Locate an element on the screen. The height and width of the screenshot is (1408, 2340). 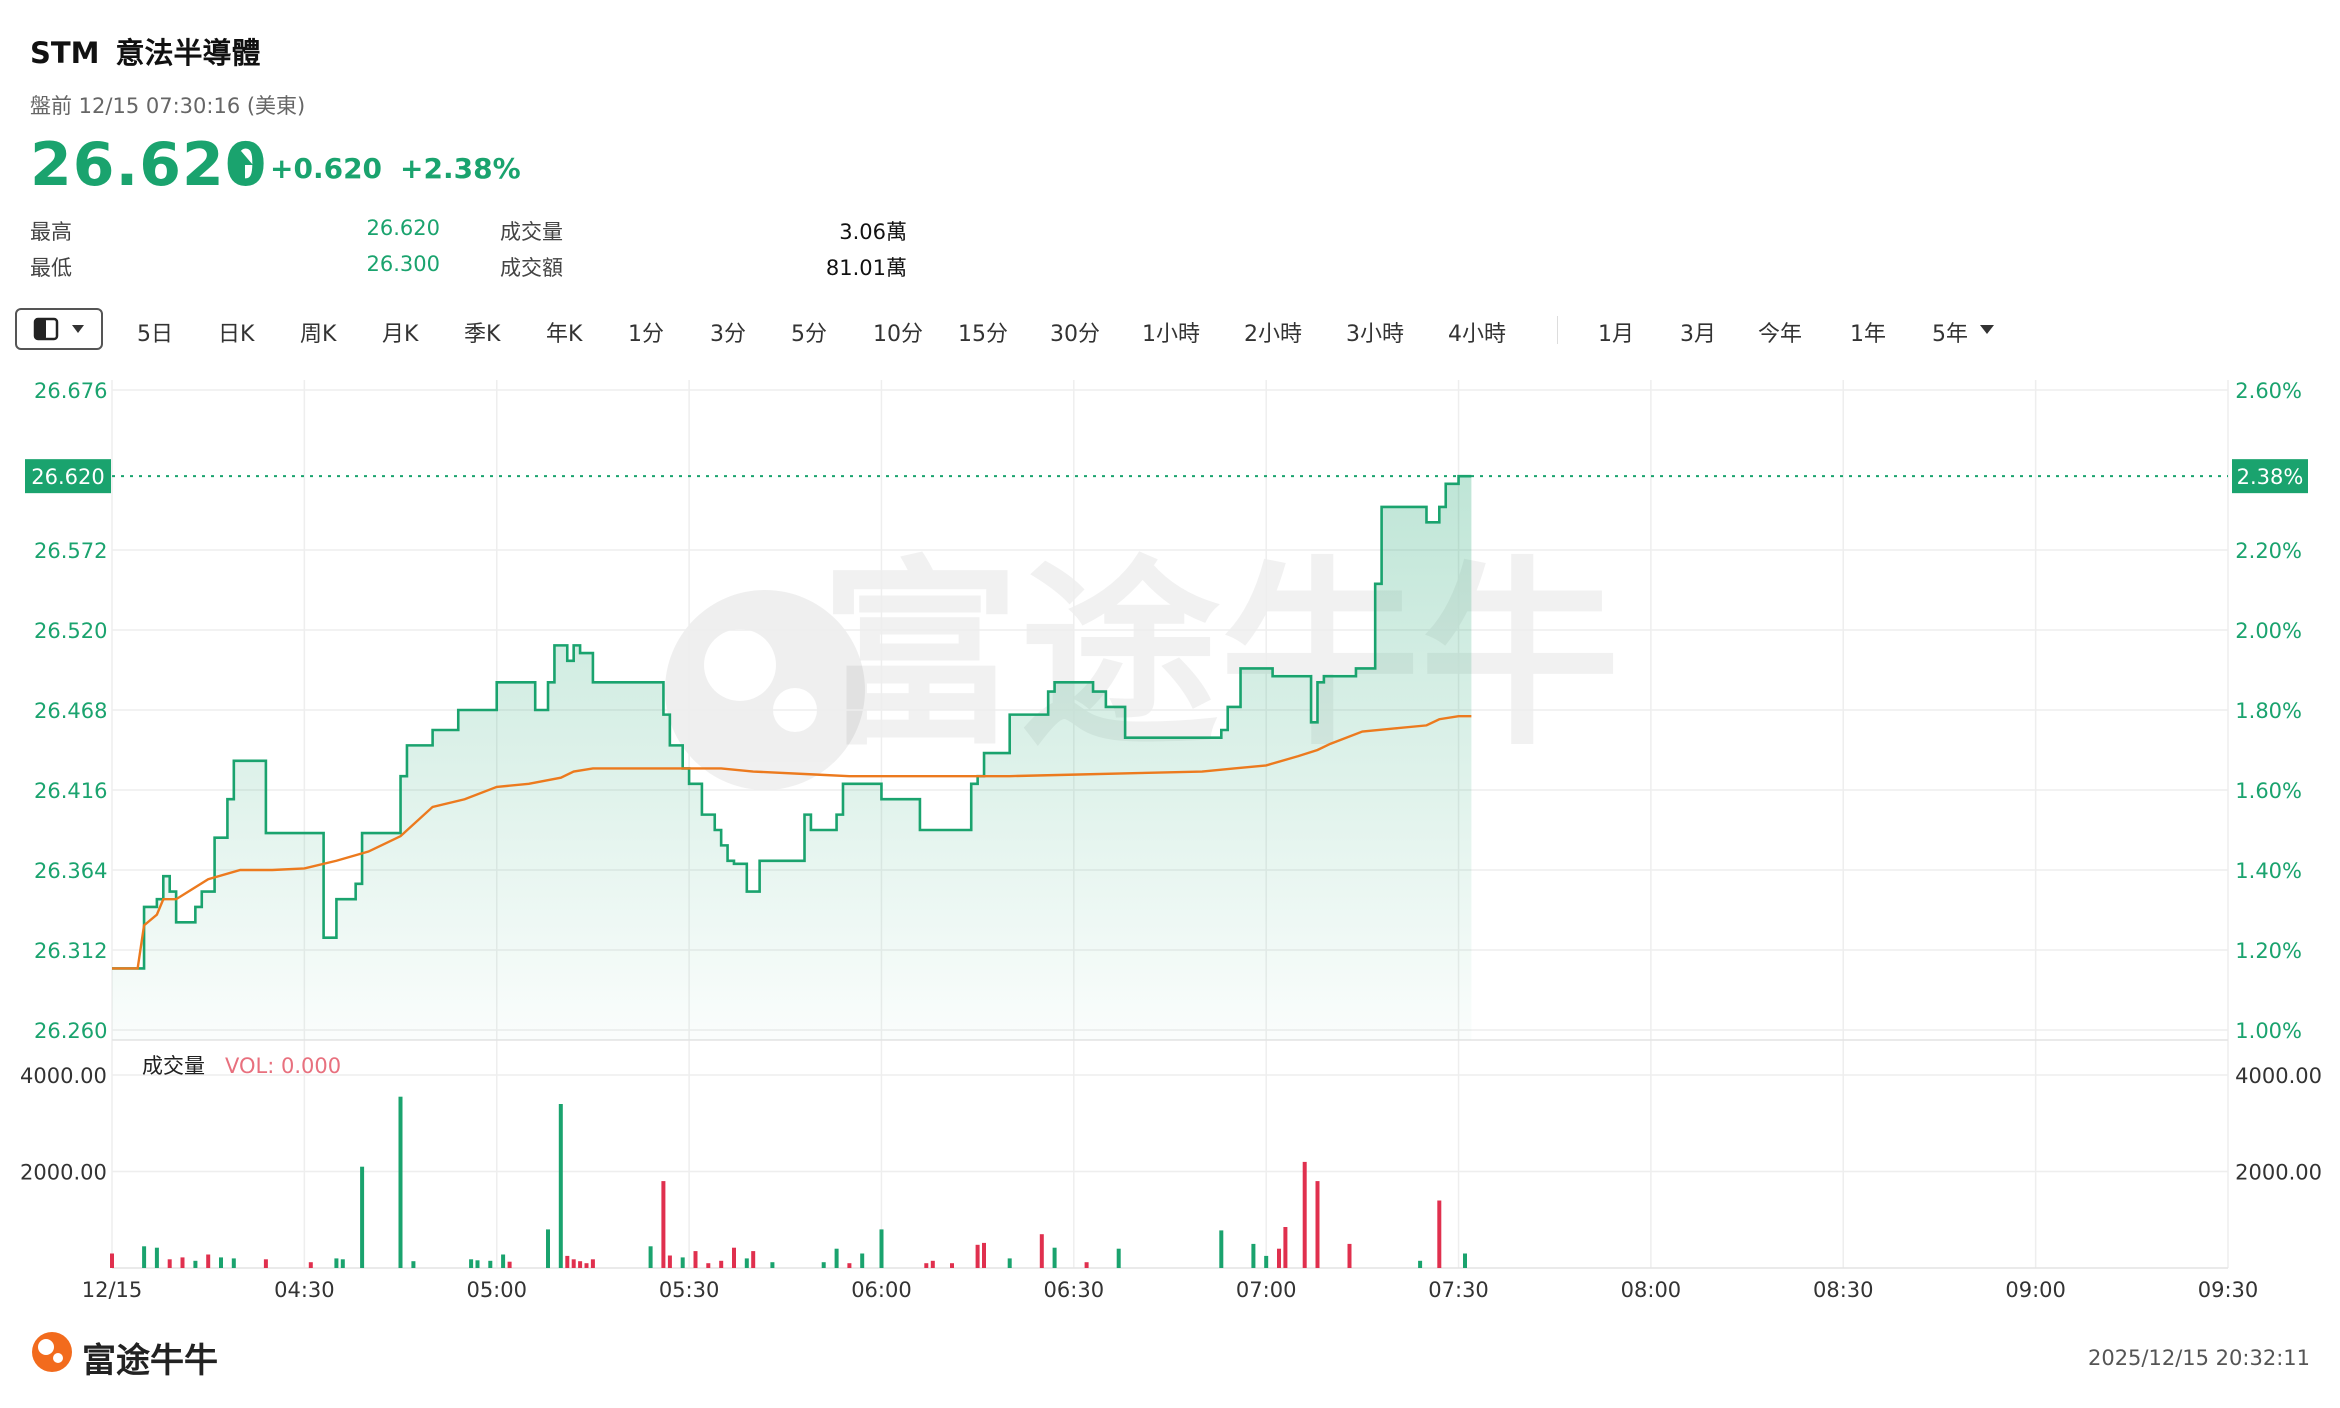
y-tick-pct-label: 2.00% is located at coordinates (2268, 631).